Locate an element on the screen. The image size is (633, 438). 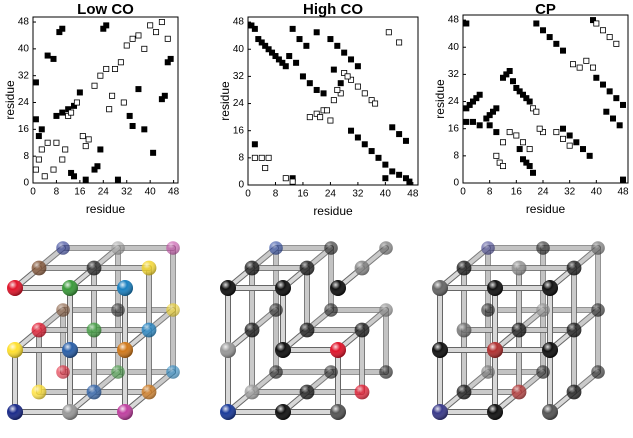
x-tick-label: 0 is located at coordinates (33, 192).